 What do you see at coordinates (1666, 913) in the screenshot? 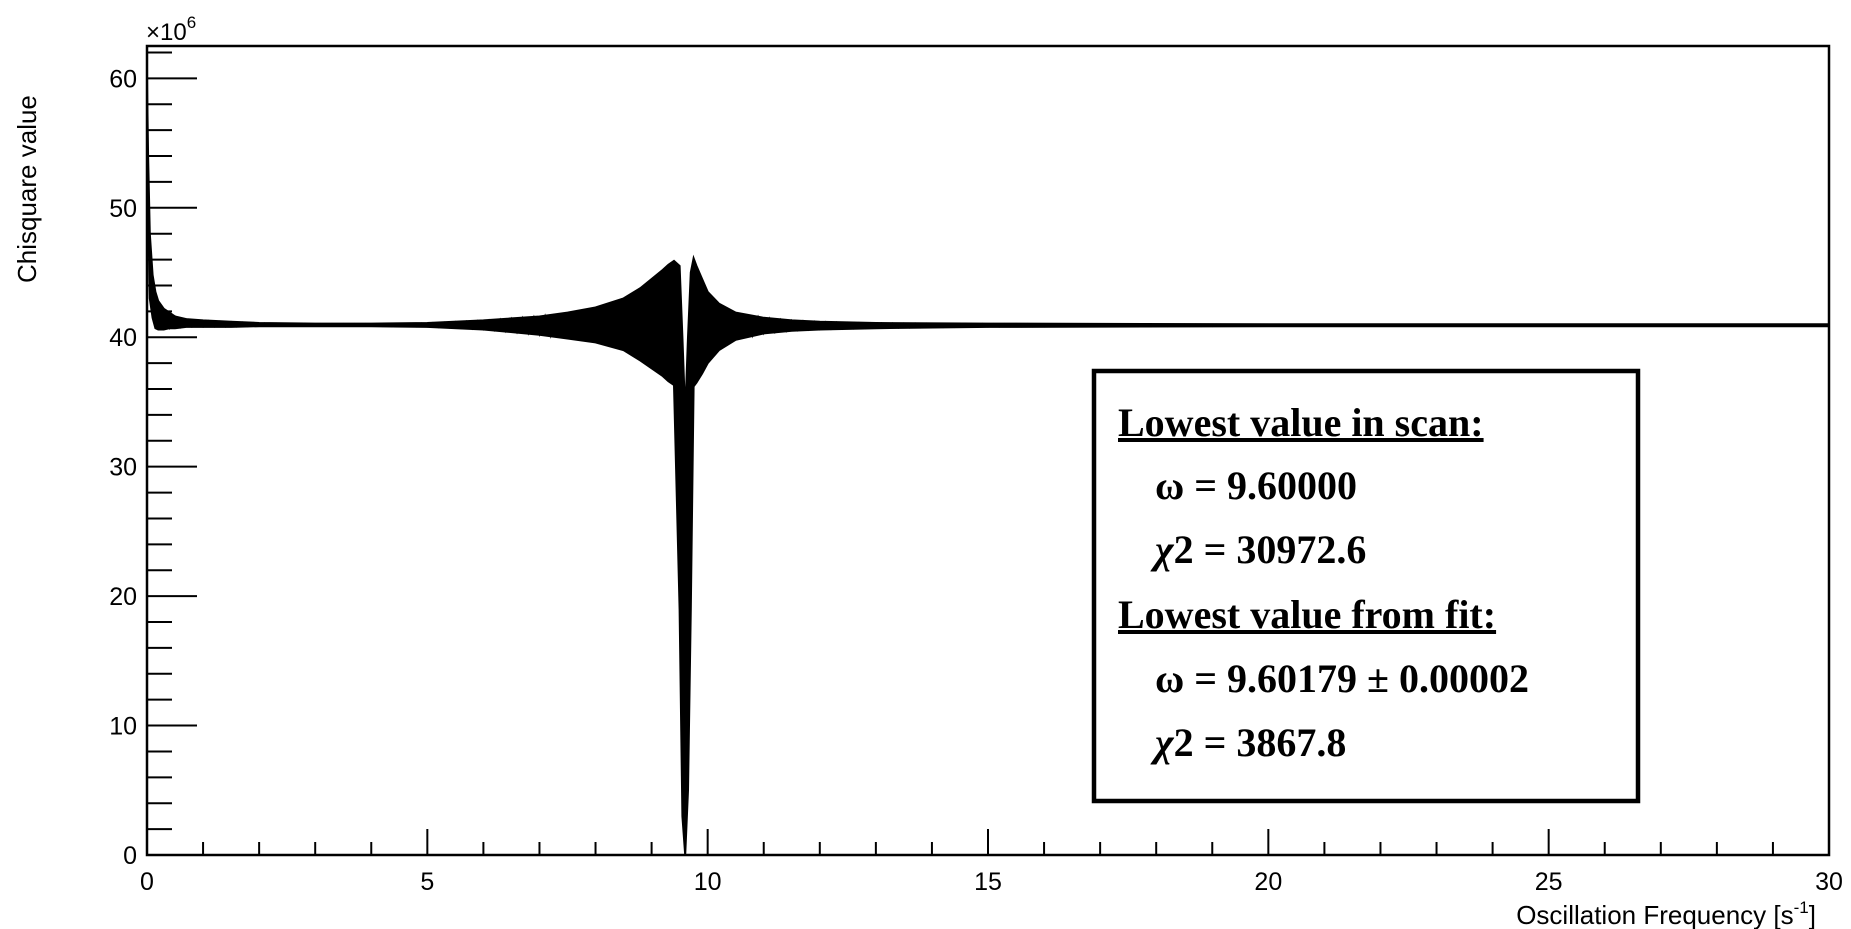
I see `x-axis-title: Oscillation Frequency [s-1]` at bounding box center [1666, 913].